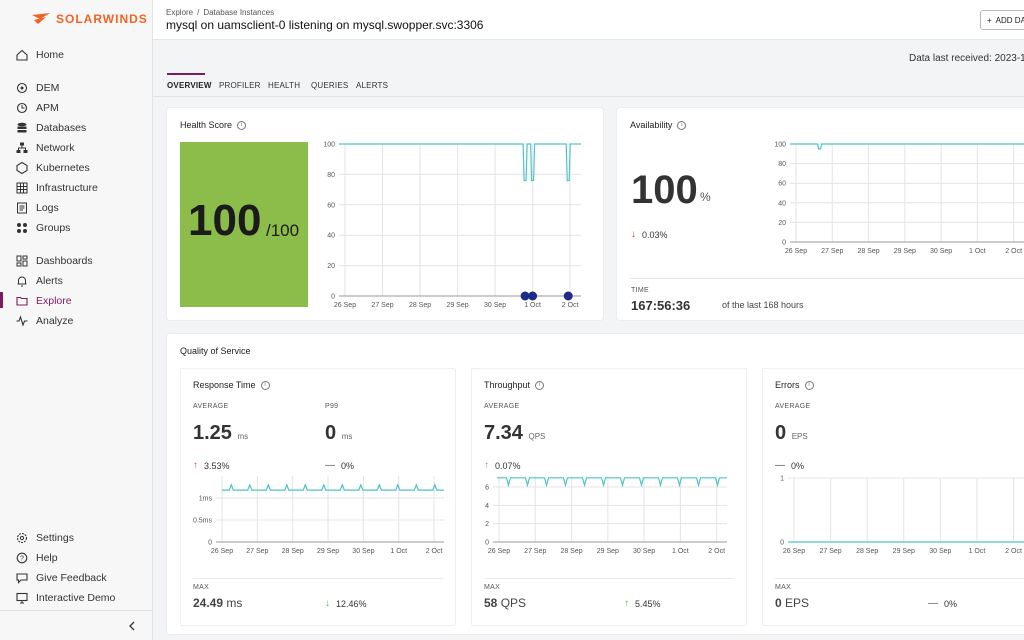 The image size is (1024, 640). What do you see at coordinates (54, 301) in the screenshot?
I see `sidebar-item-label: Explore` at bounding box center [54, 301].